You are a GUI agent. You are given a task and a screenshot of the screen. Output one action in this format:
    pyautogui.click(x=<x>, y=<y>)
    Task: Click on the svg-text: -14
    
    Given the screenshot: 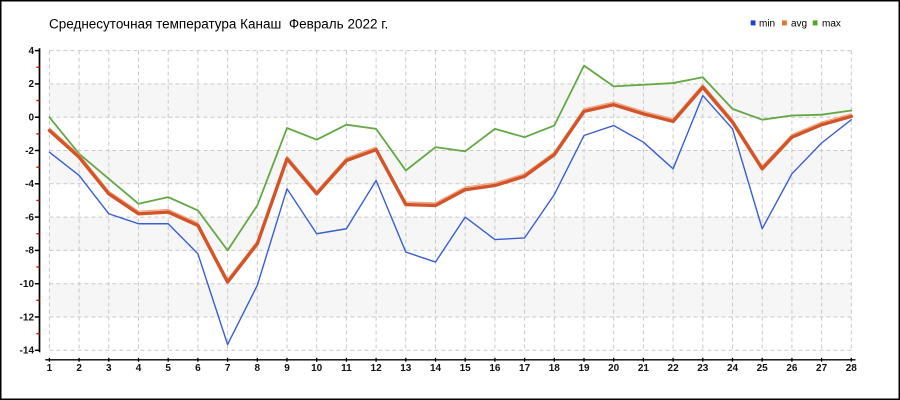 What is the action you would take?
    pyautogui.click(x=27, y=351)
    